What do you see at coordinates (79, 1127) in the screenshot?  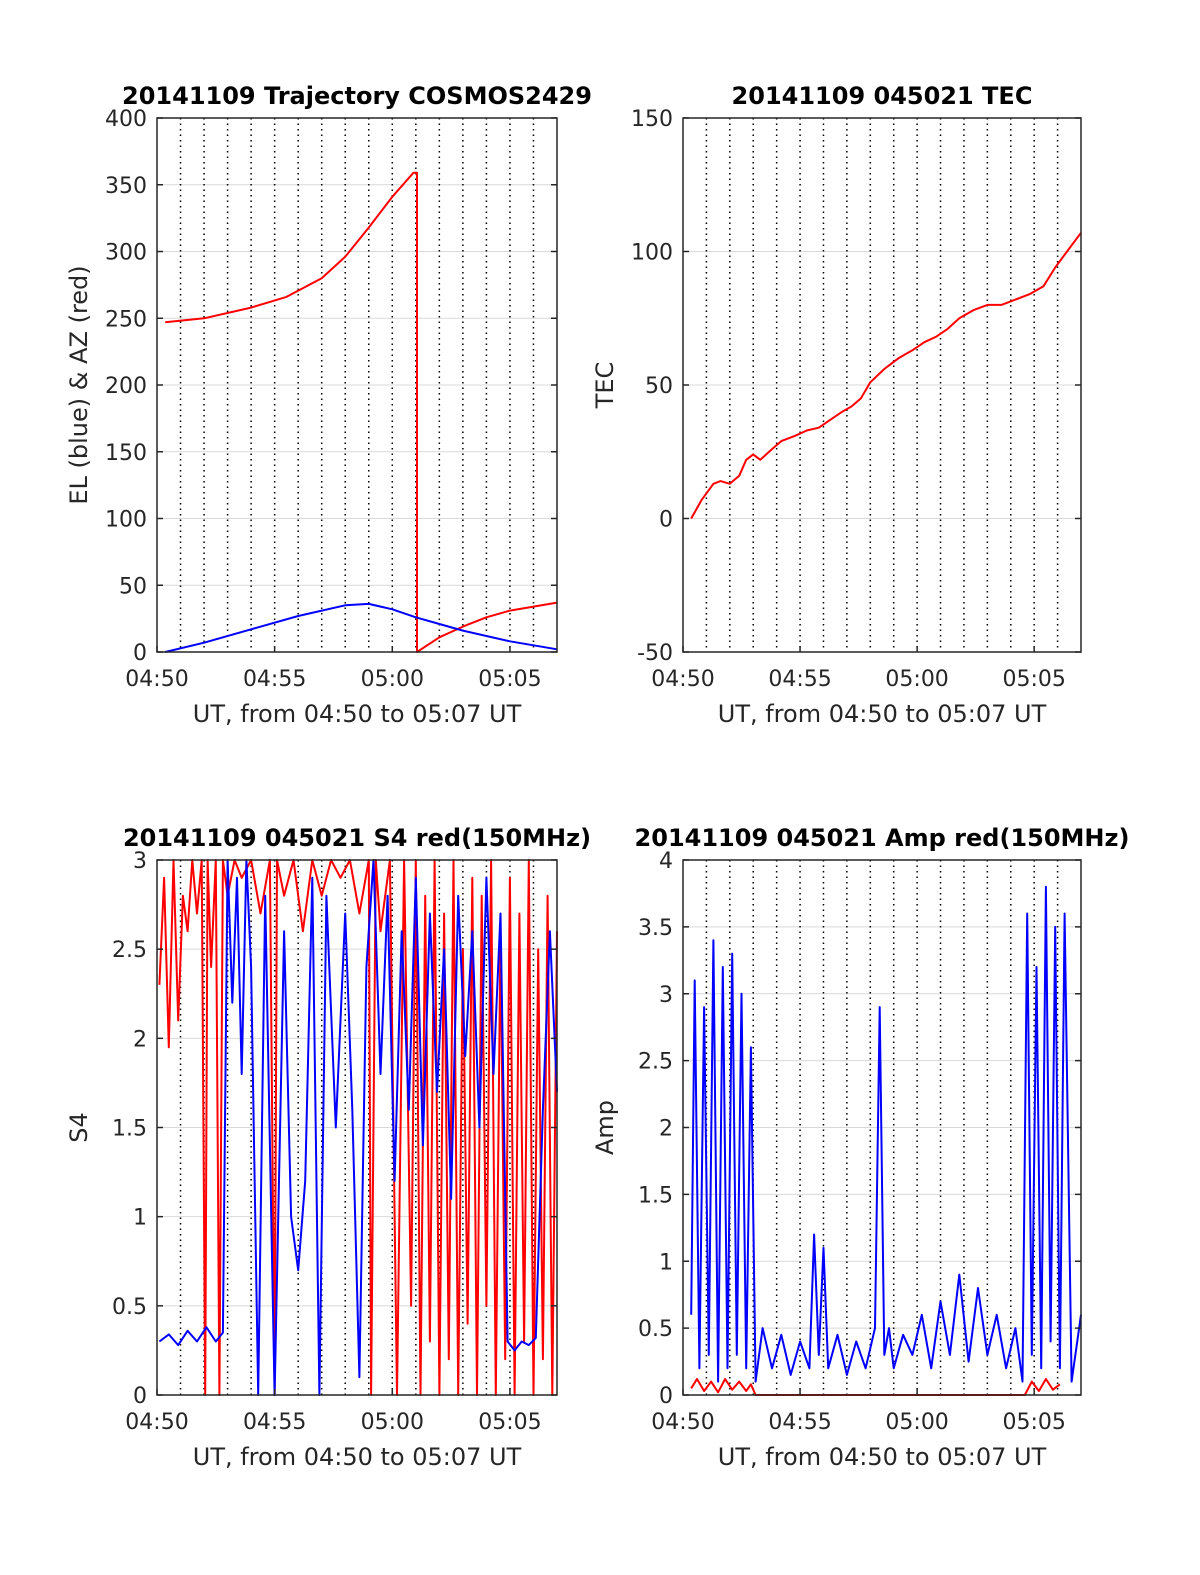 I see `y-axis-label: S4` at bounding box center [79, 1127].